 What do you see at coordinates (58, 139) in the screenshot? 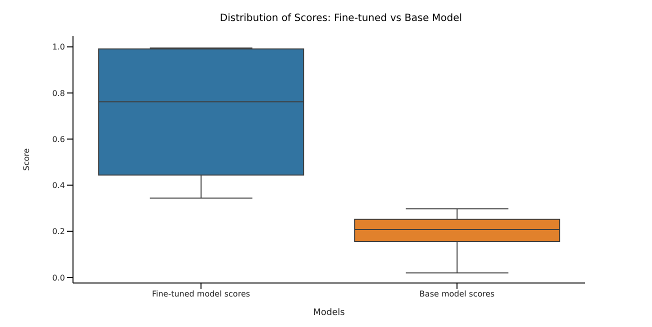
I see `y-tick-label: 0.6` at bounding box center [58, 139].